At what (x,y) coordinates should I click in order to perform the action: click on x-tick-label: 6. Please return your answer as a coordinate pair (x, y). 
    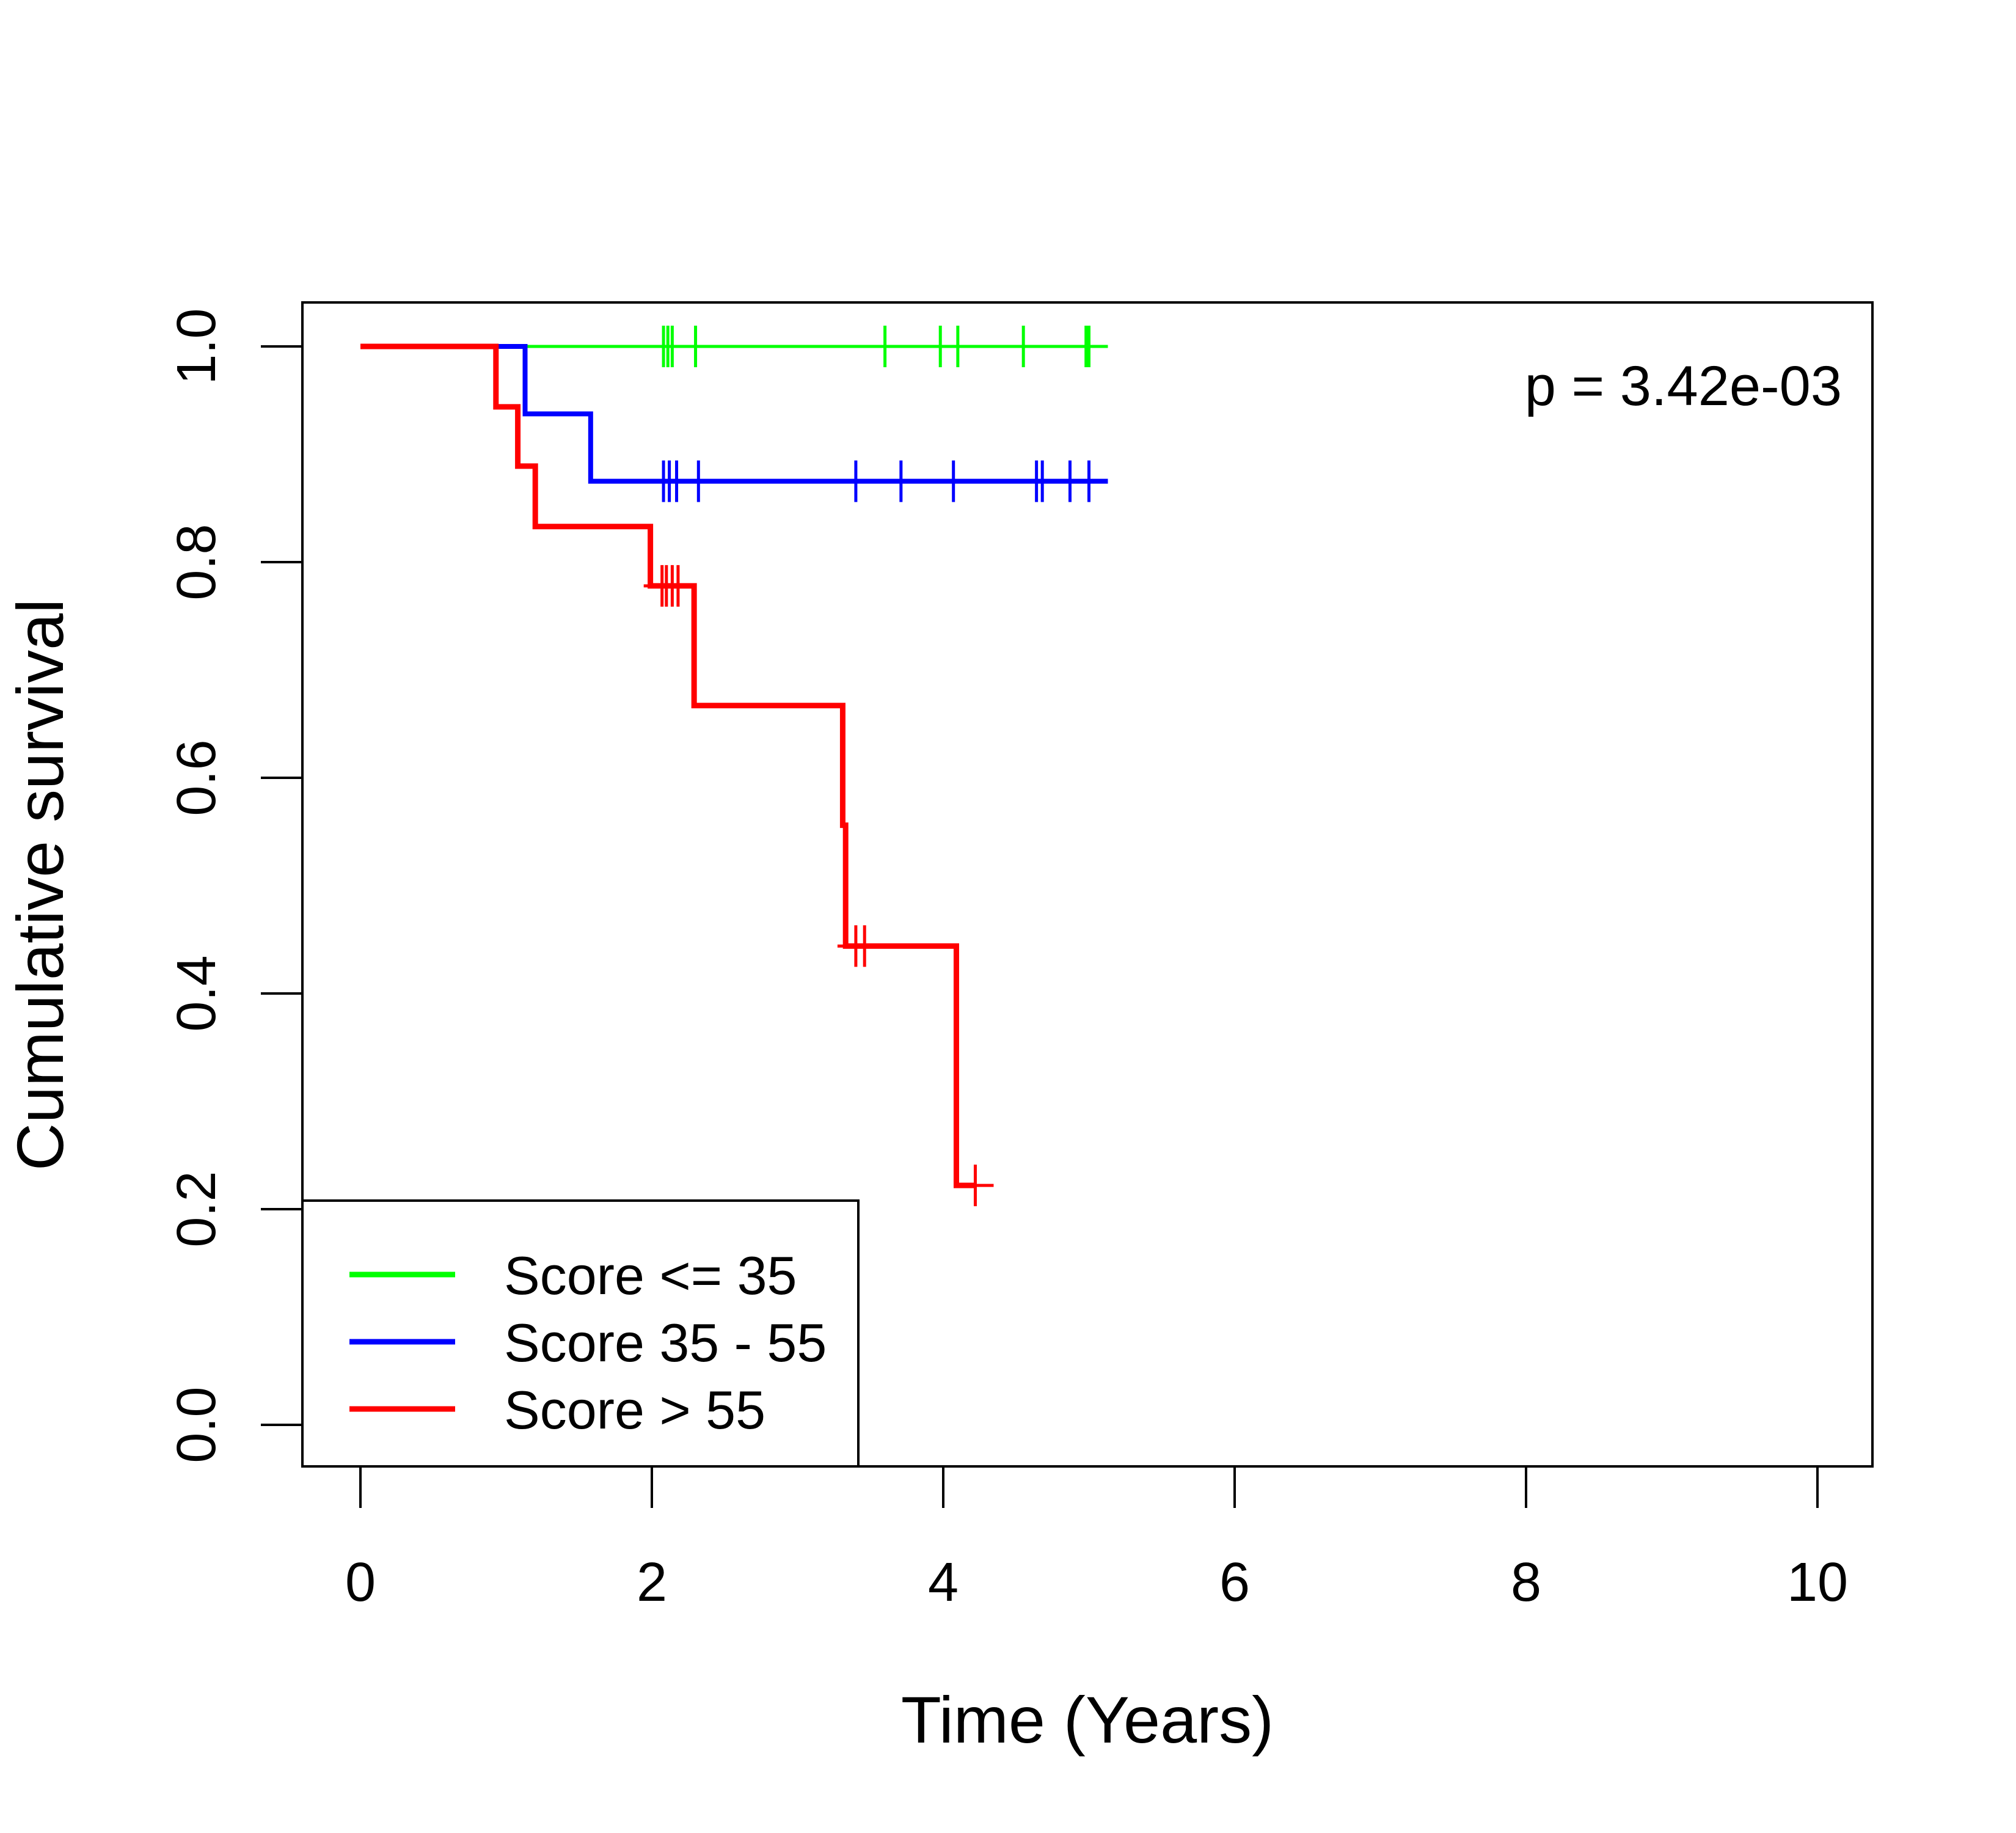
    Looking at the image, I should click on (1234, 1582).